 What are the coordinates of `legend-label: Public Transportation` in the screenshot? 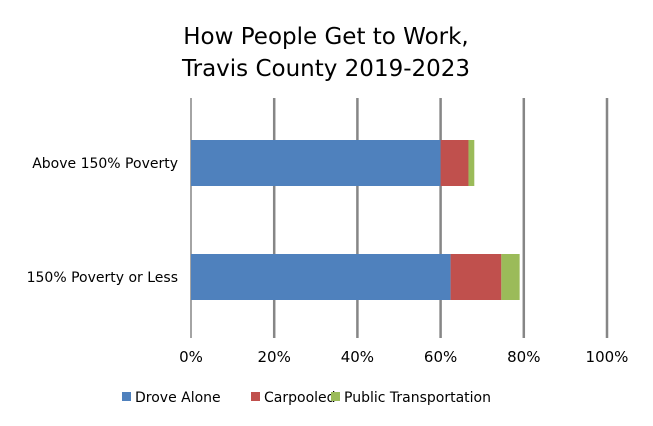 It's located at (417, 398).